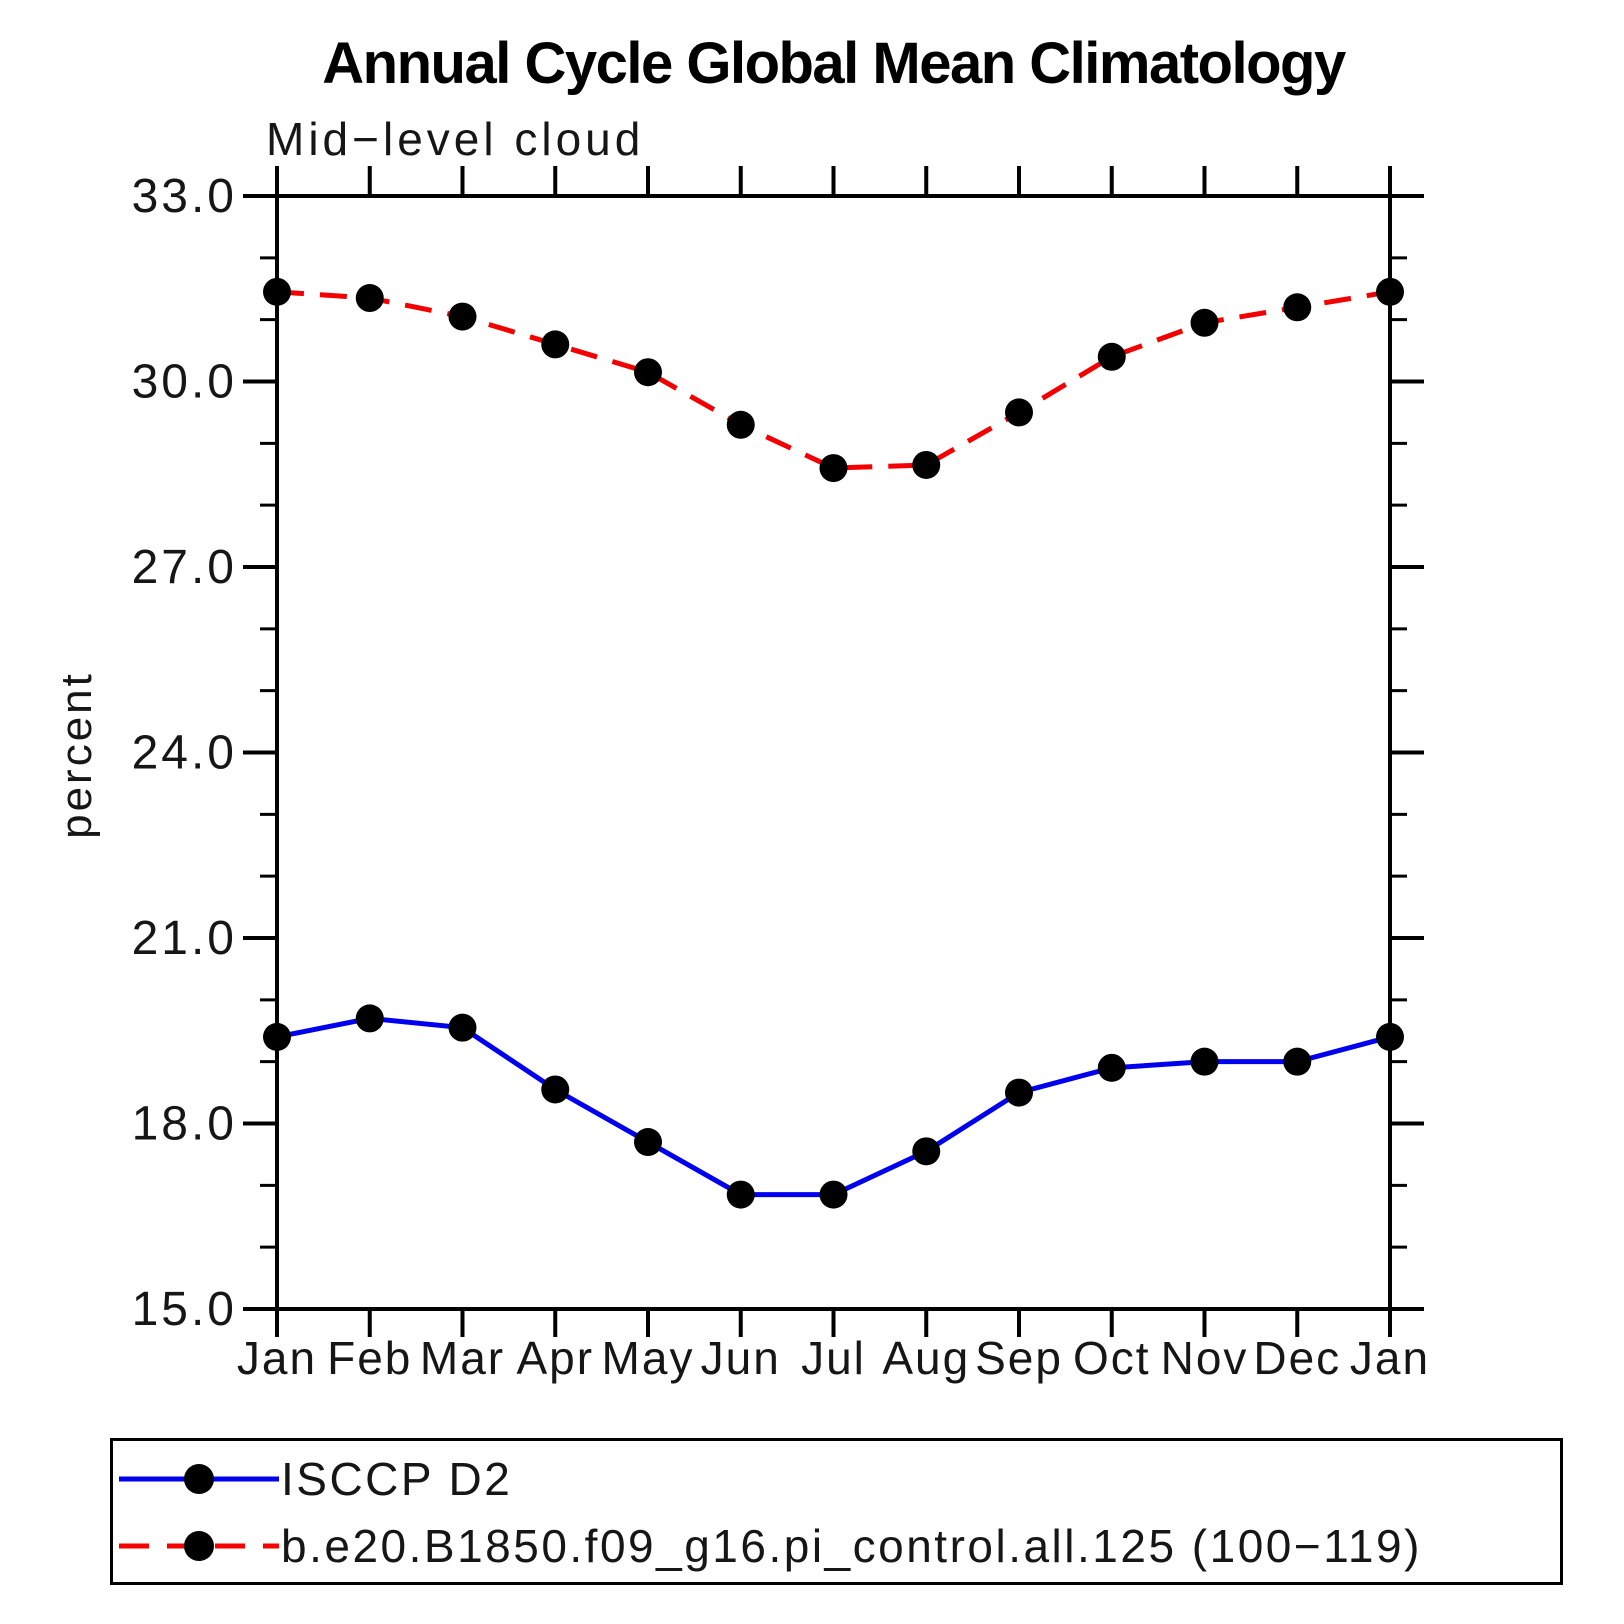  Describe the element at coordinates (1112, 1358) in the screenshot. I see `x-tick-label: Oct` at that location.